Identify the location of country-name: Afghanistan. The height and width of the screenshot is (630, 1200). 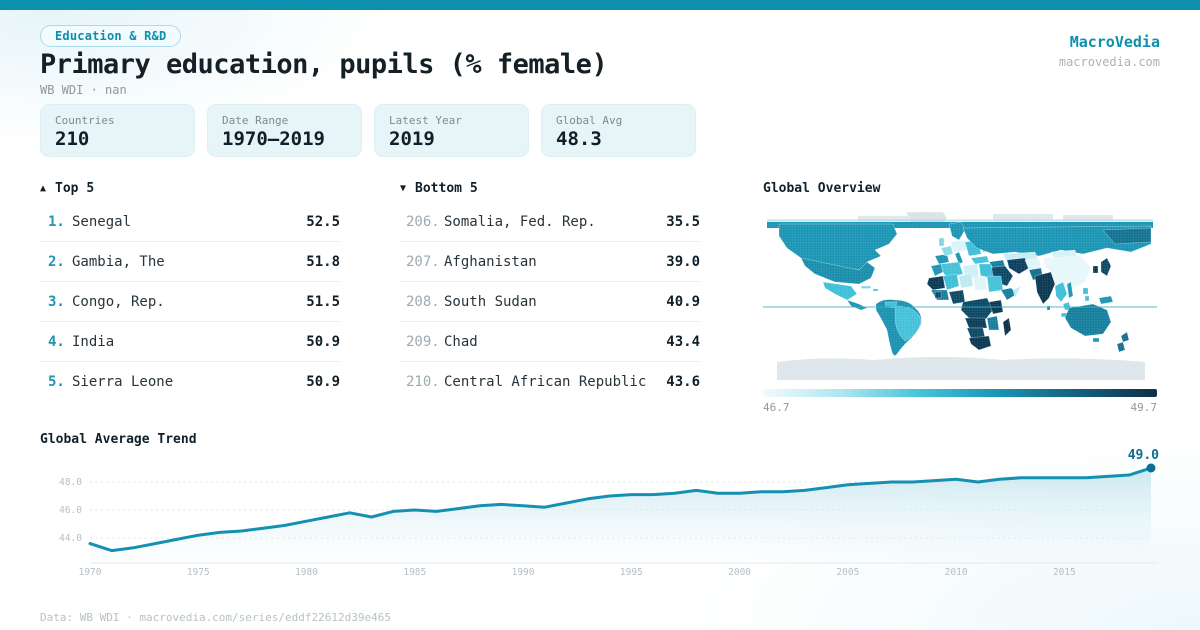
(490, 261).